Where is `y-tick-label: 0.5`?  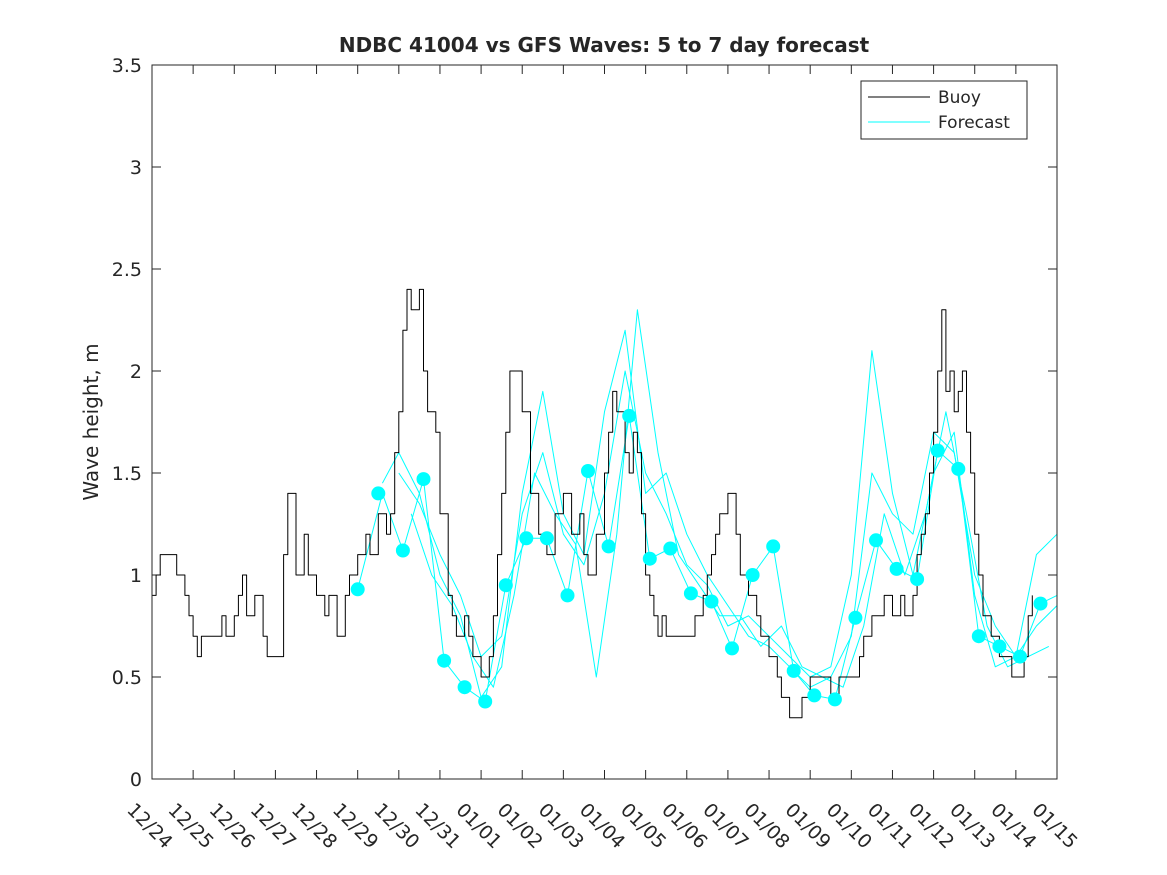
y-tick-label: 0.5 is located at coordinates (127, 678).